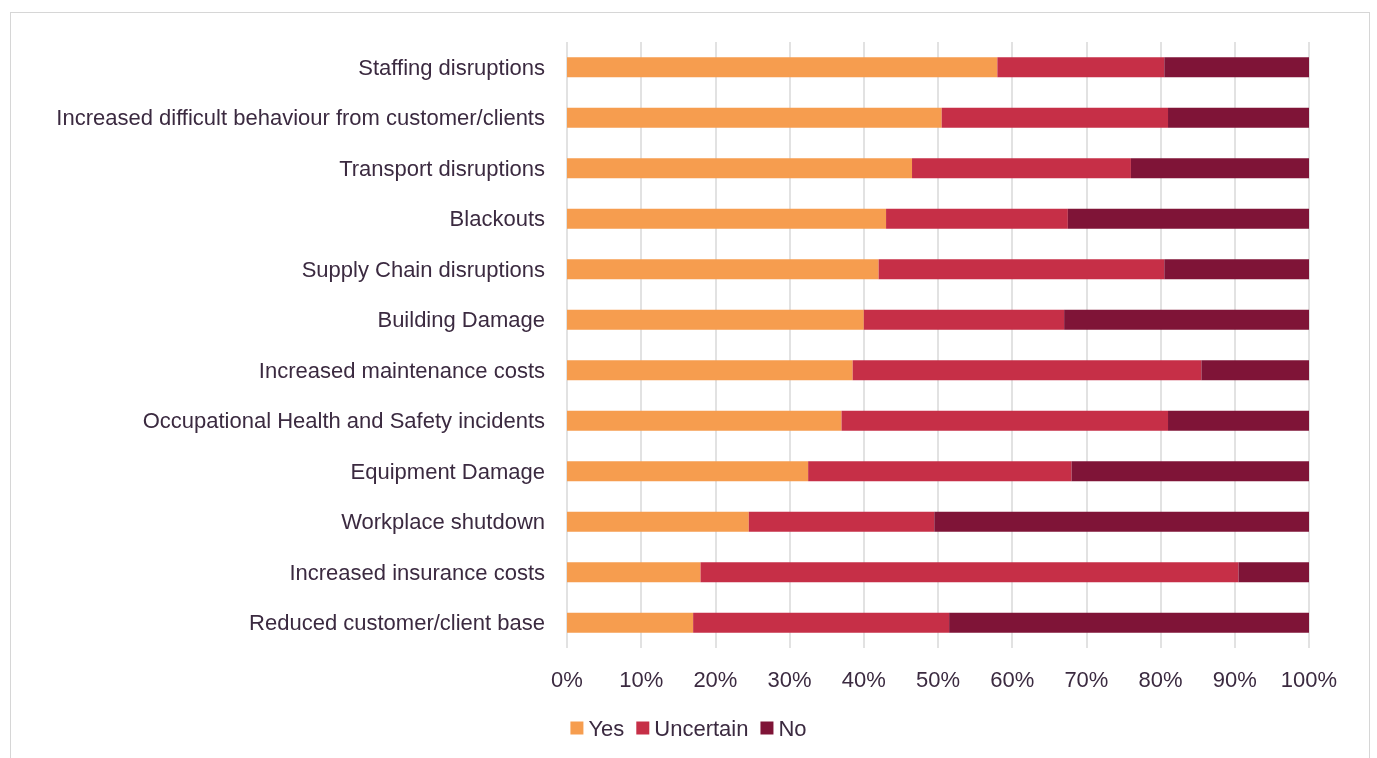  What do you see at coordinates (447, 471) in the screenshot?
I see `y-tick-label: Equipment Damage` at bounding box center [447, 471].